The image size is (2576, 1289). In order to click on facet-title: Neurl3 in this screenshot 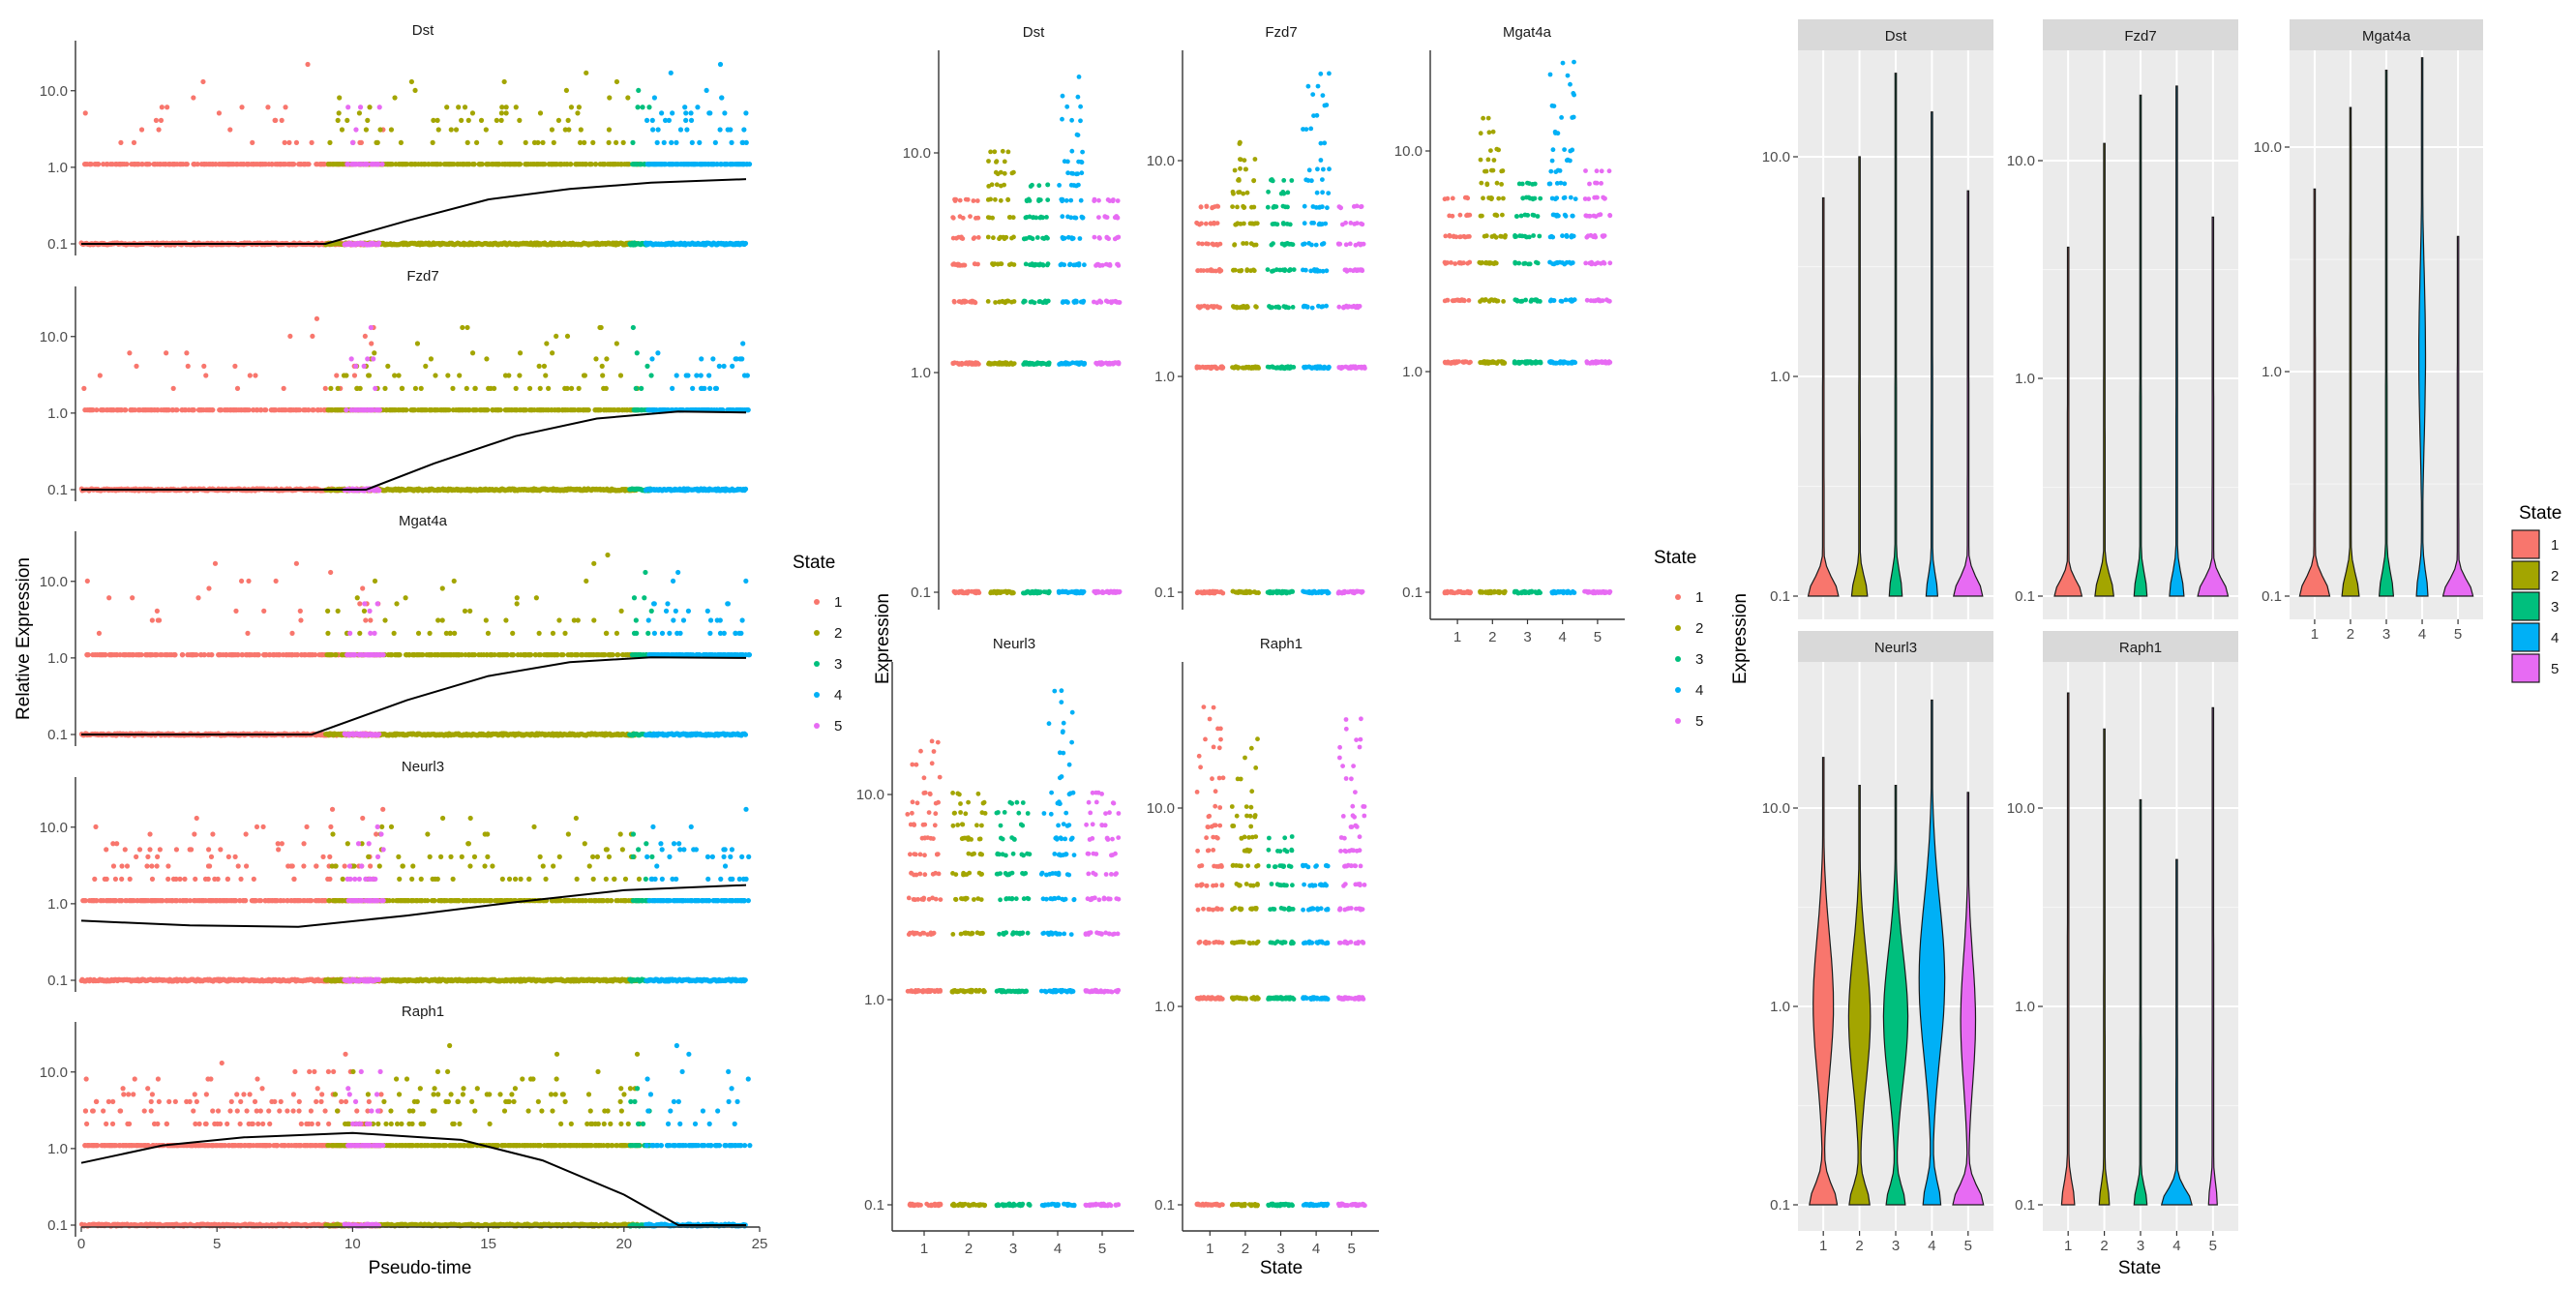, I will do `click(423, 767)`.